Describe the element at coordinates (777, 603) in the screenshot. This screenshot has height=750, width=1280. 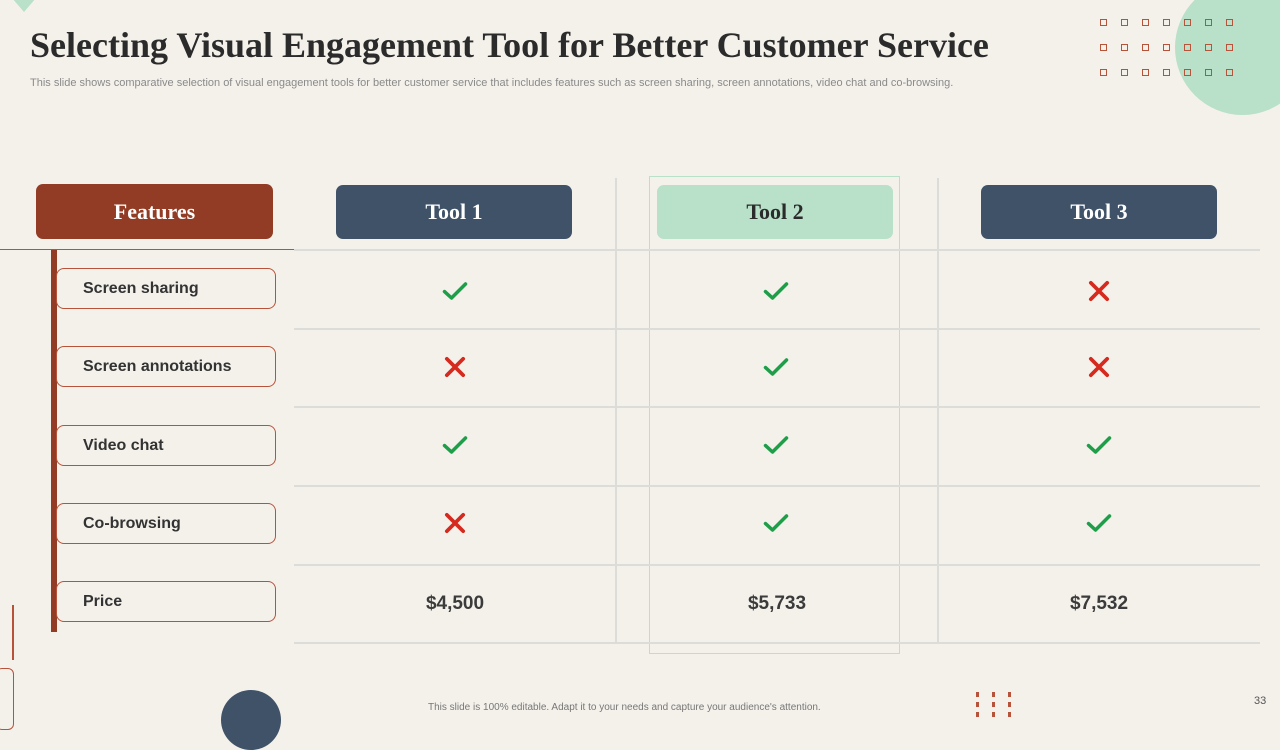
I see `price-tool-2: $5,733` at that location.